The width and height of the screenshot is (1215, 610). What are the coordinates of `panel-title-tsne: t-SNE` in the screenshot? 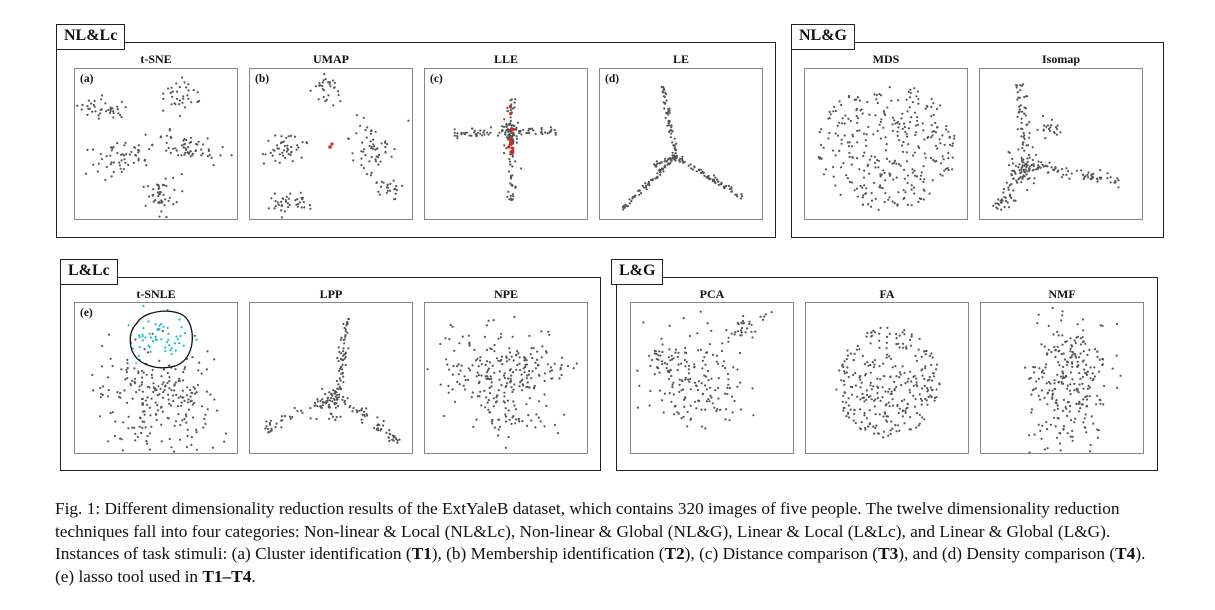 It's located at (156, 59).